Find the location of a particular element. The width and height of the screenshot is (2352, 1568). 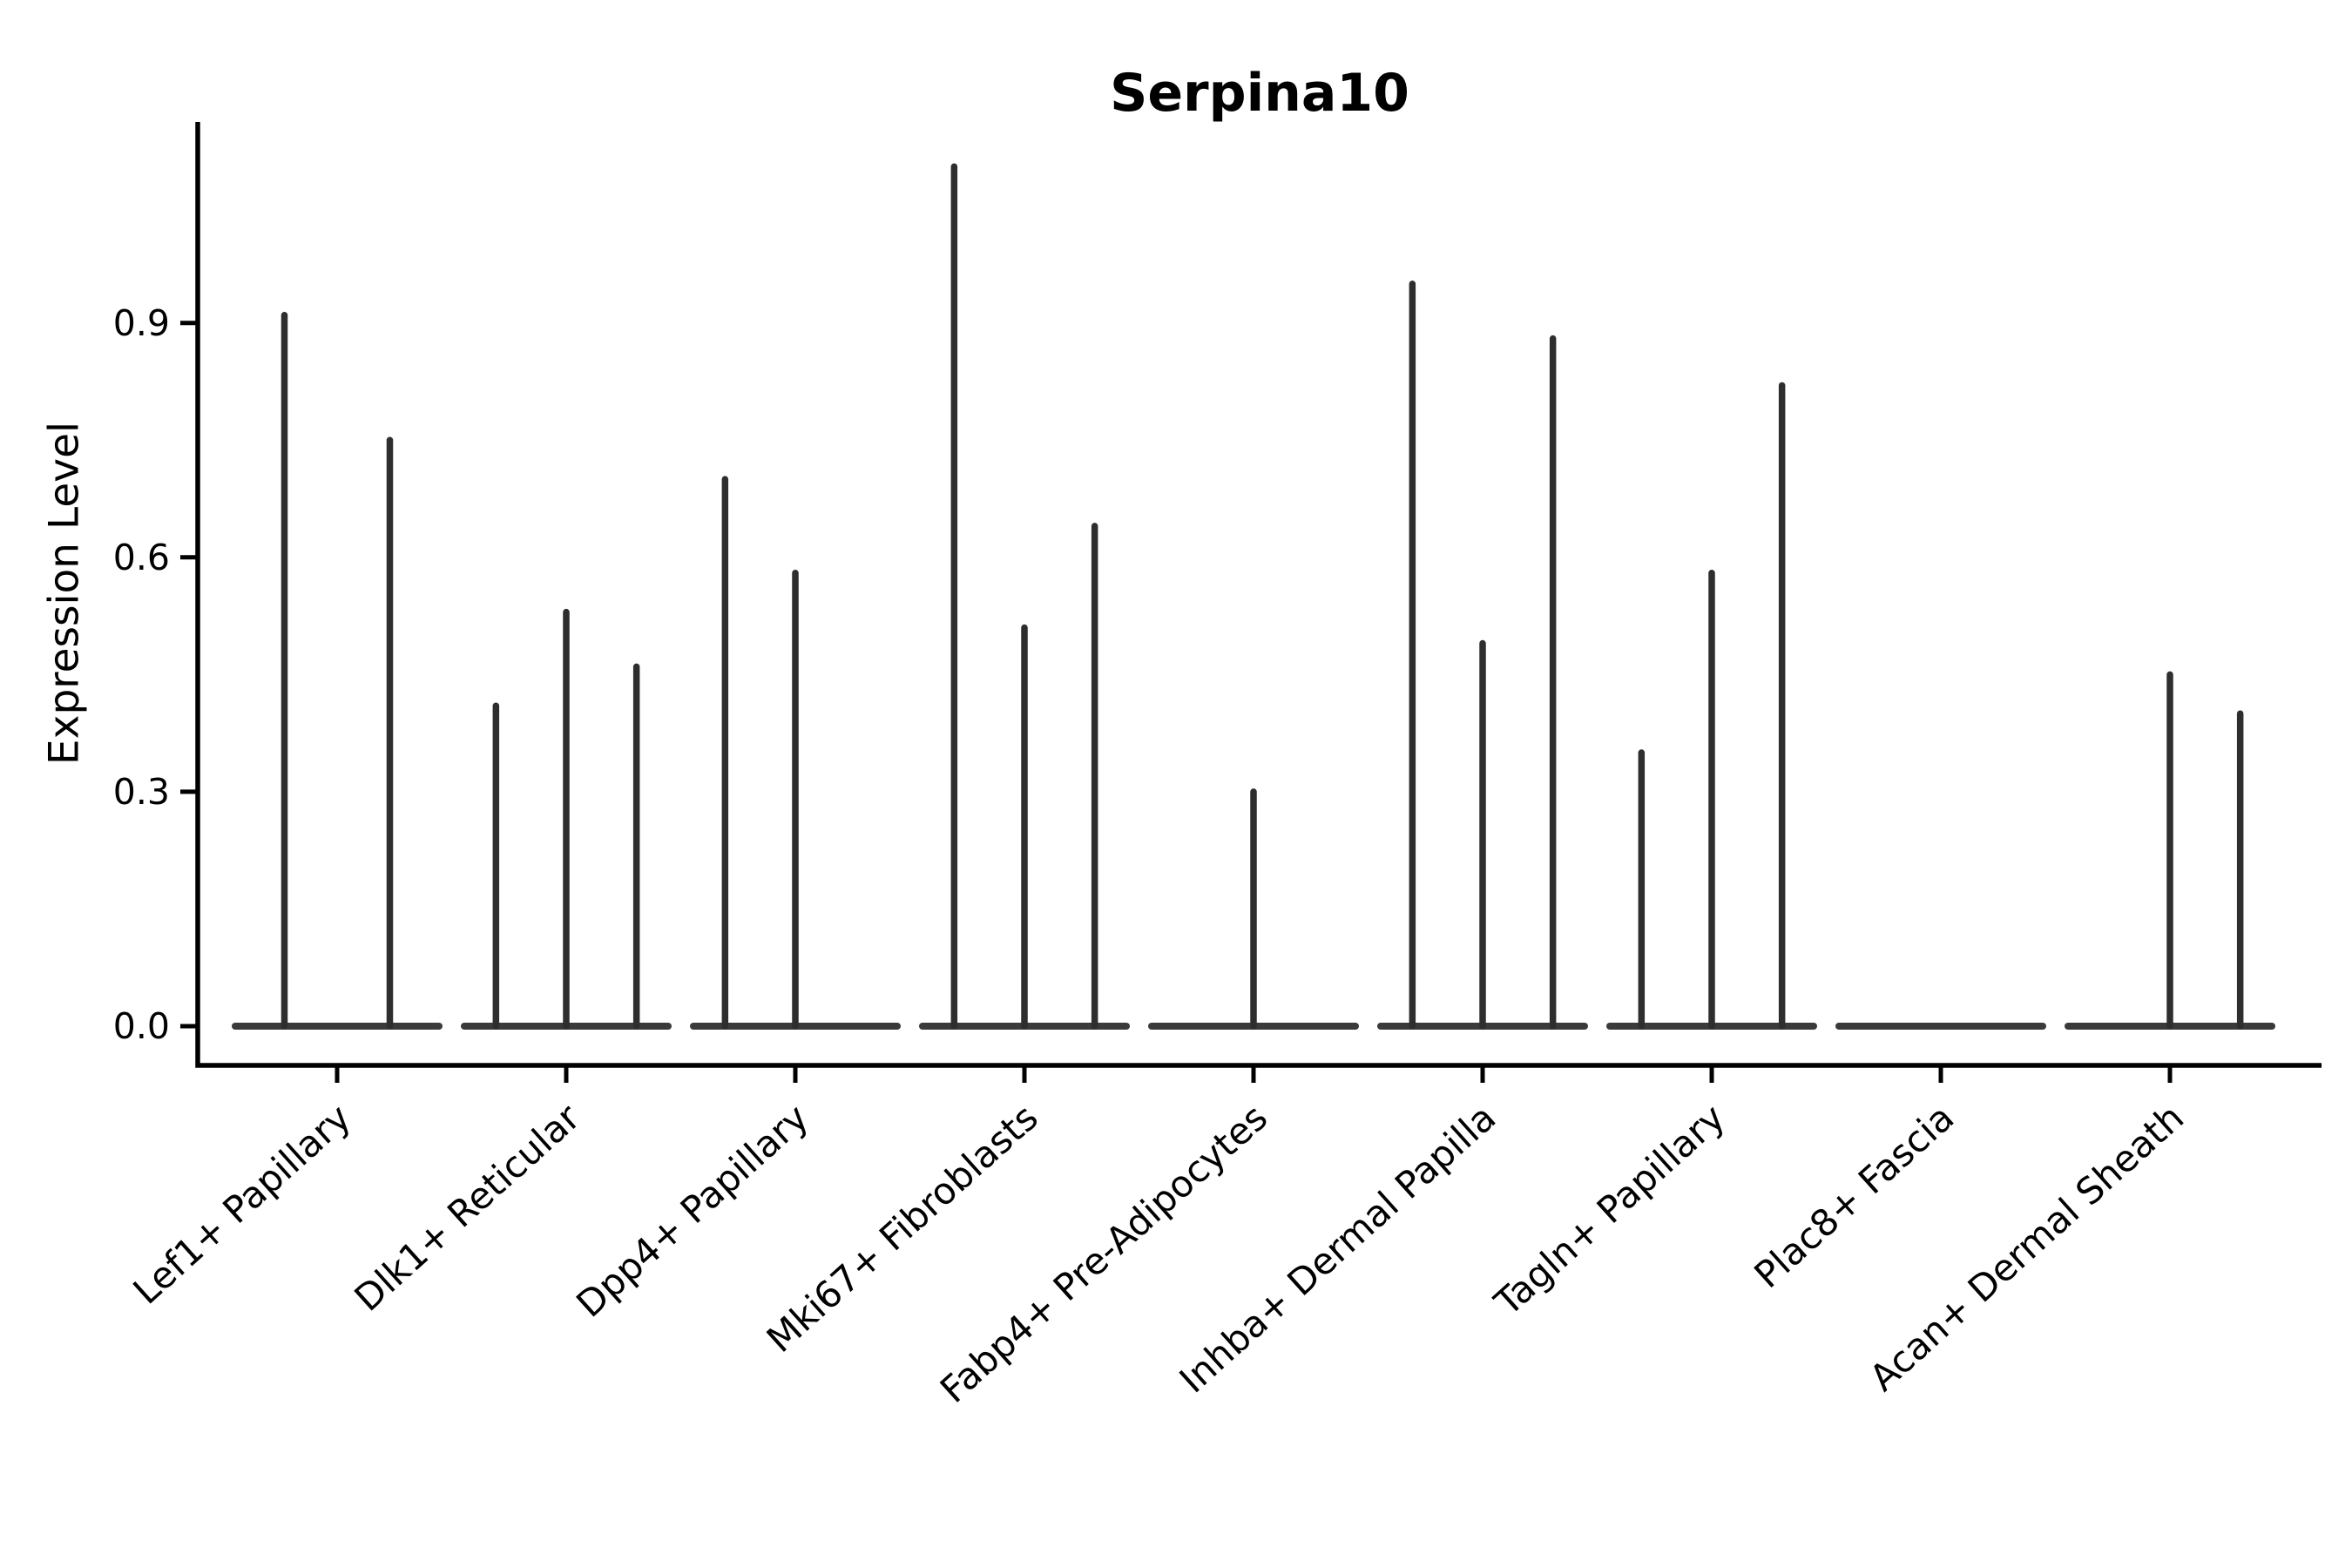

y-tick-label: 0.9 is located at coordinates (141, 322).